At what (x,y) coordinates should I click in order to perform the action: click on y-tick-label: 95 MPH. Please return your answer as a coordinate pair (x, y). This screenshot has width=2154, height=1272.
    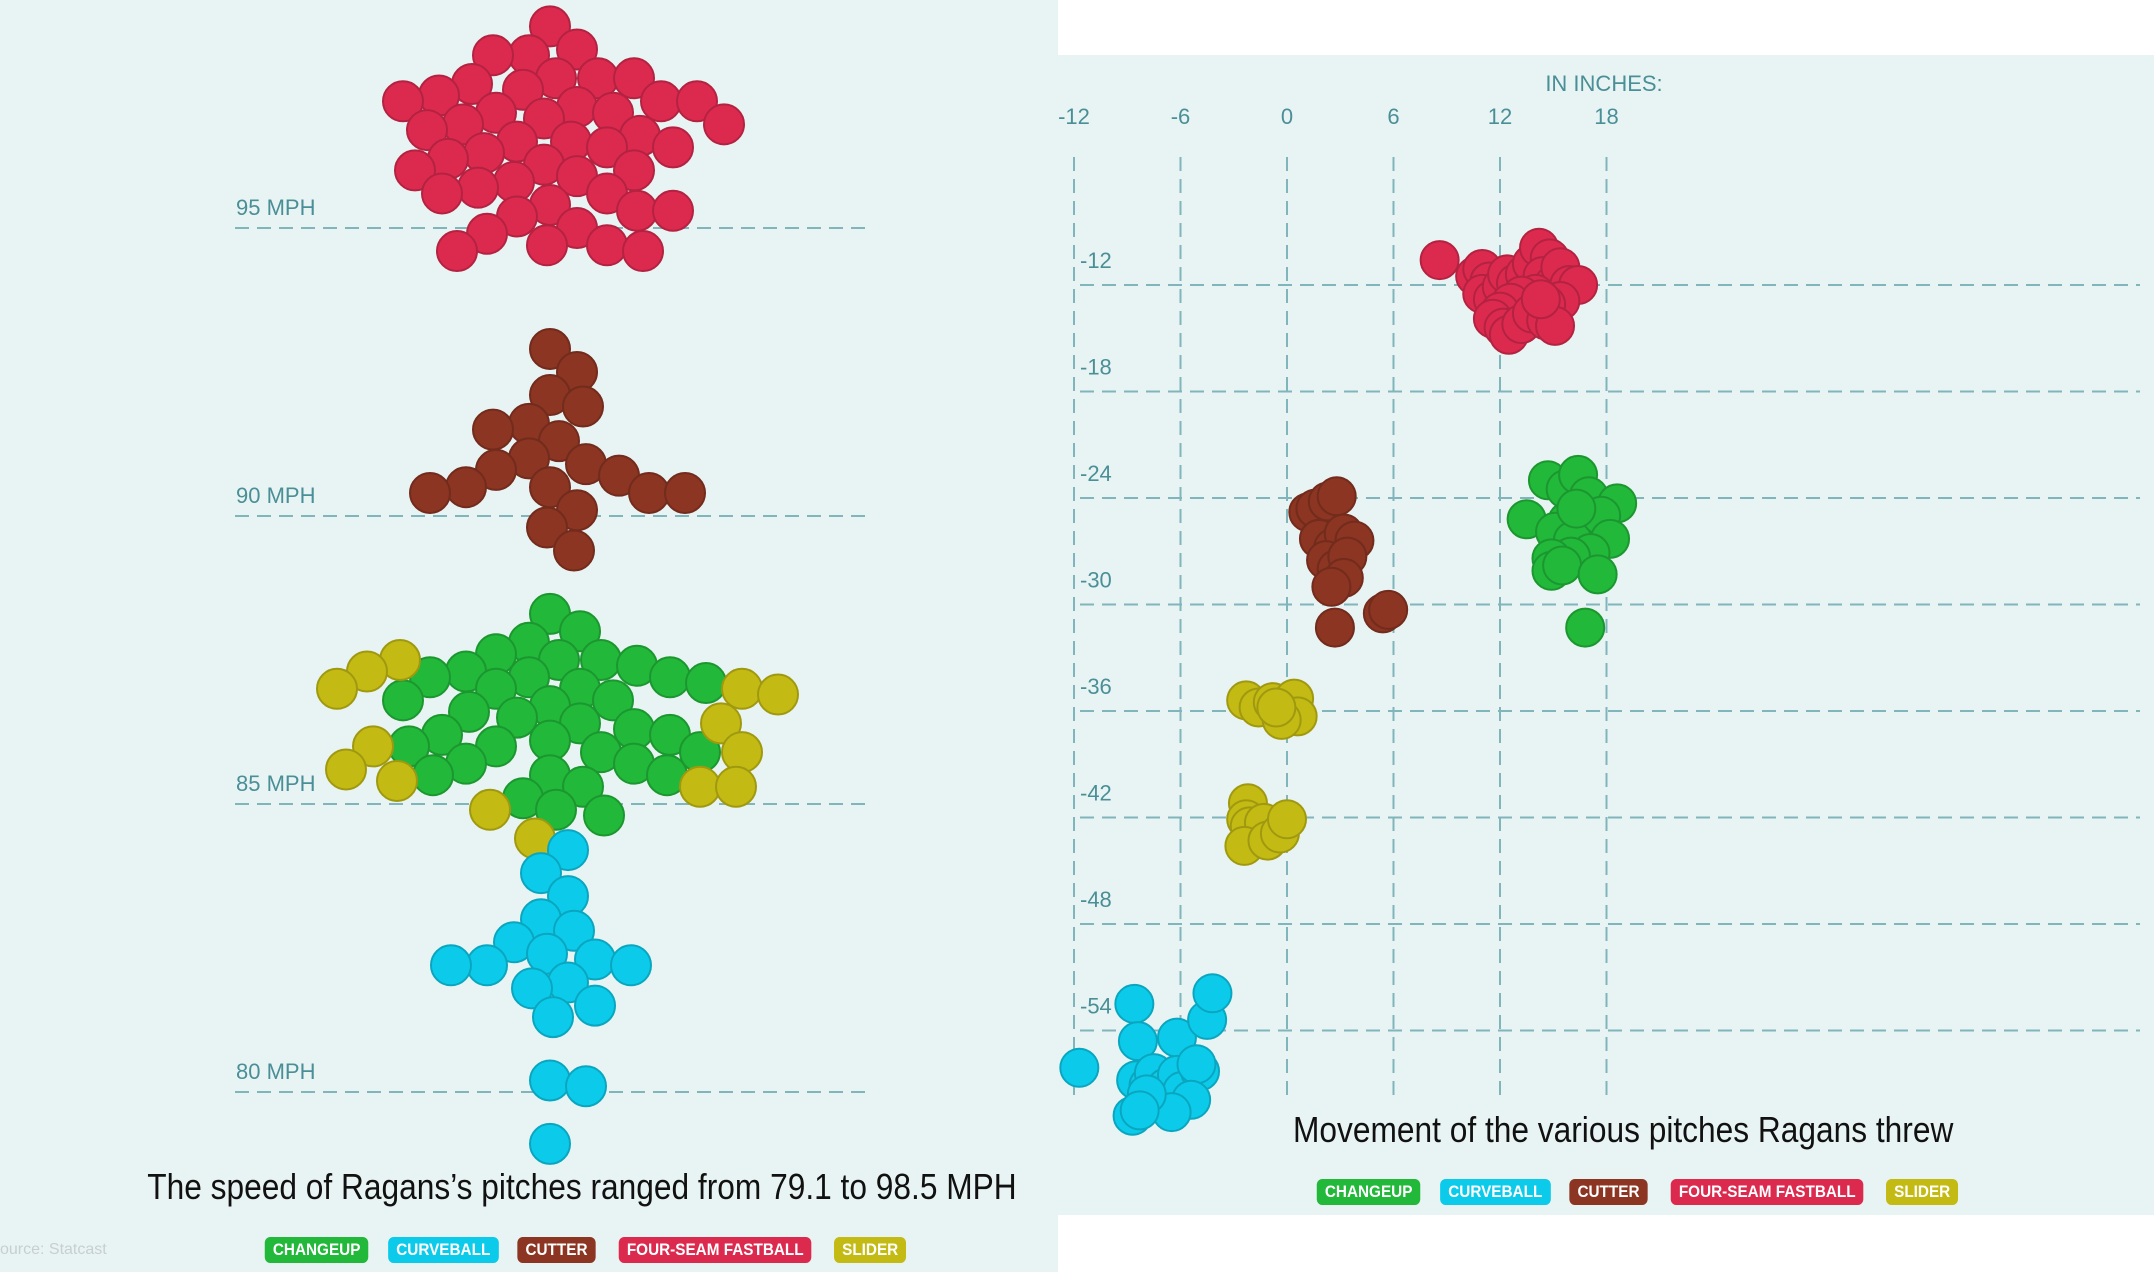
    Looking at the image, I should click on (275, 207).